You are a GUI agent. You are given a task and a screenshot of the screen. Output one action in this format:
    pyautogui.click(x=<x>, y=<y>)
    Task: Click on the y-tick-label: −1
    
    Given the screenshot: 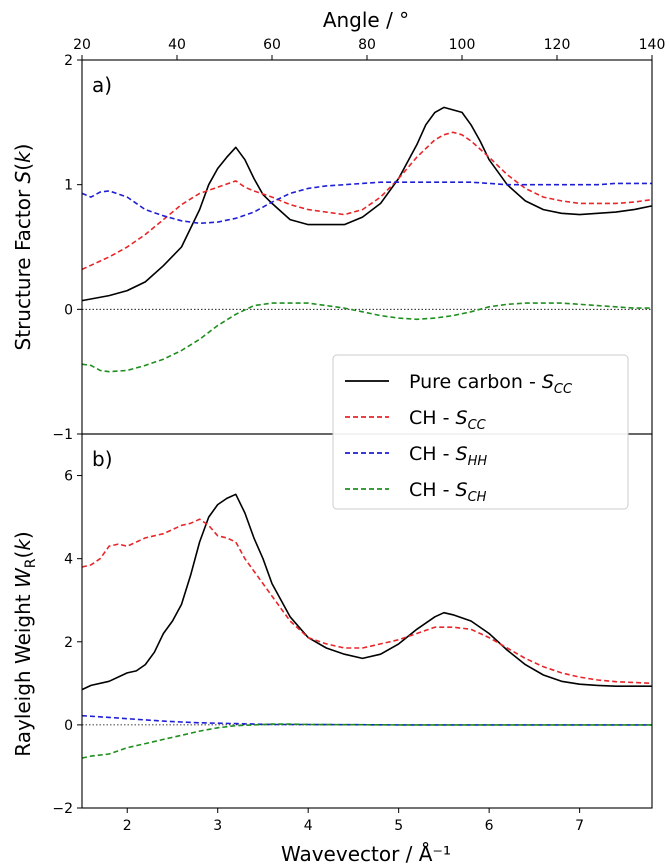 What is the action you would take?
    pyautogui.click(x=62, y=435)
    